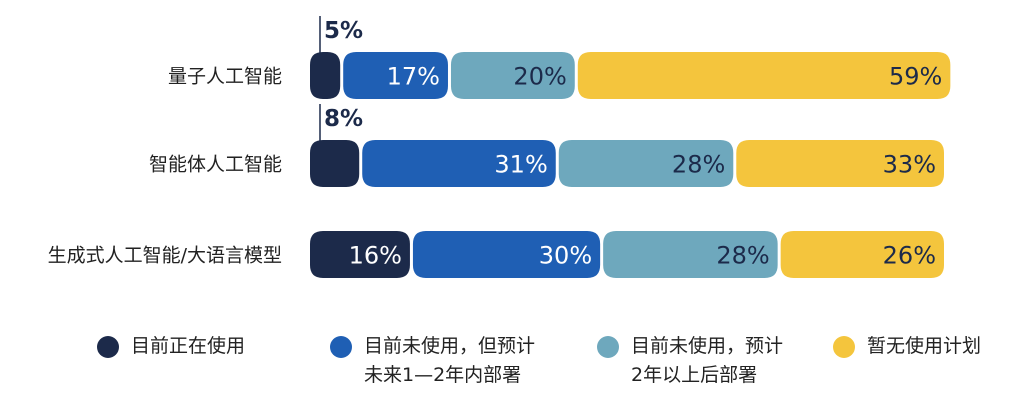  I want to click on legend-label-line: 未来1—2年内部署, so click(443, 375).